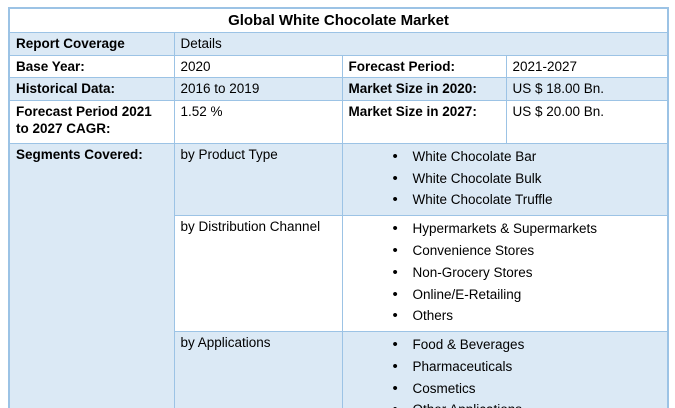 Image resolution: width=675 pixels, height=408 pixels. What do you see at coordinates (91, 44) in the screenshot?
I see `report-coverage-label: Report Coverage` at bounding box center [91, 44].